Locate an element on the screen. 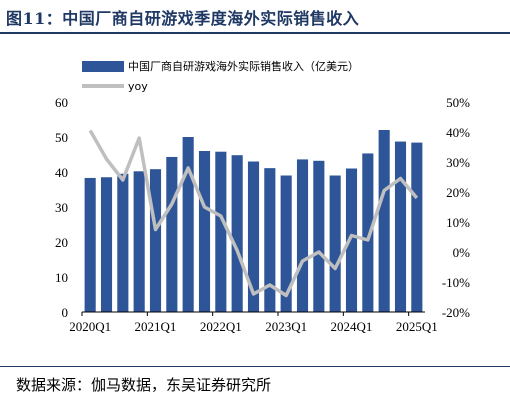  legend: 中国厂商自研游戏海外实际销售收入（亿美元） yoy is located at coordinates (220, 76).